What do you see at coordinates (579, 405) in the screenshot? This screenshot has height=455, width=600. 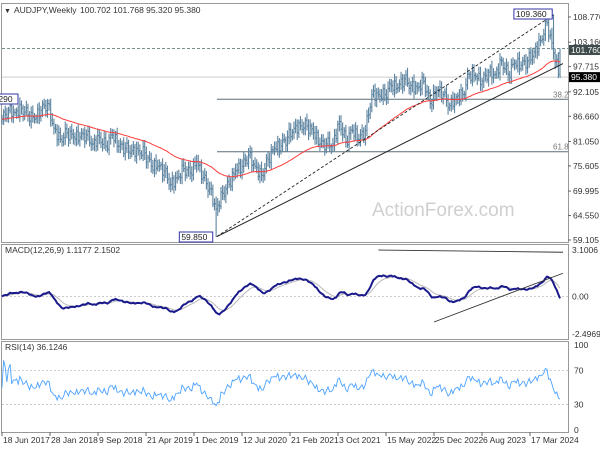 I see `rsi-tick-label: 30` at bounding box center [579, 405].